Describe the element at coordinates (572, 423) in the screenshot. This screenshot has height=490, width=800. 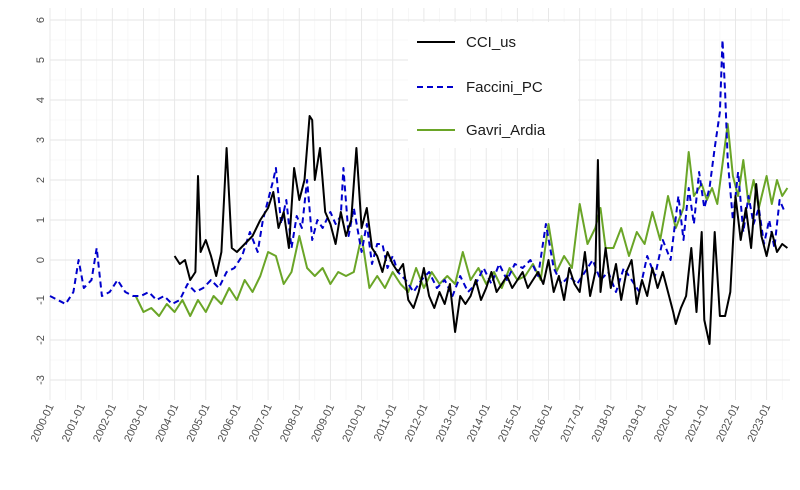
I see `x-tick-label: 2017-01` at that location.